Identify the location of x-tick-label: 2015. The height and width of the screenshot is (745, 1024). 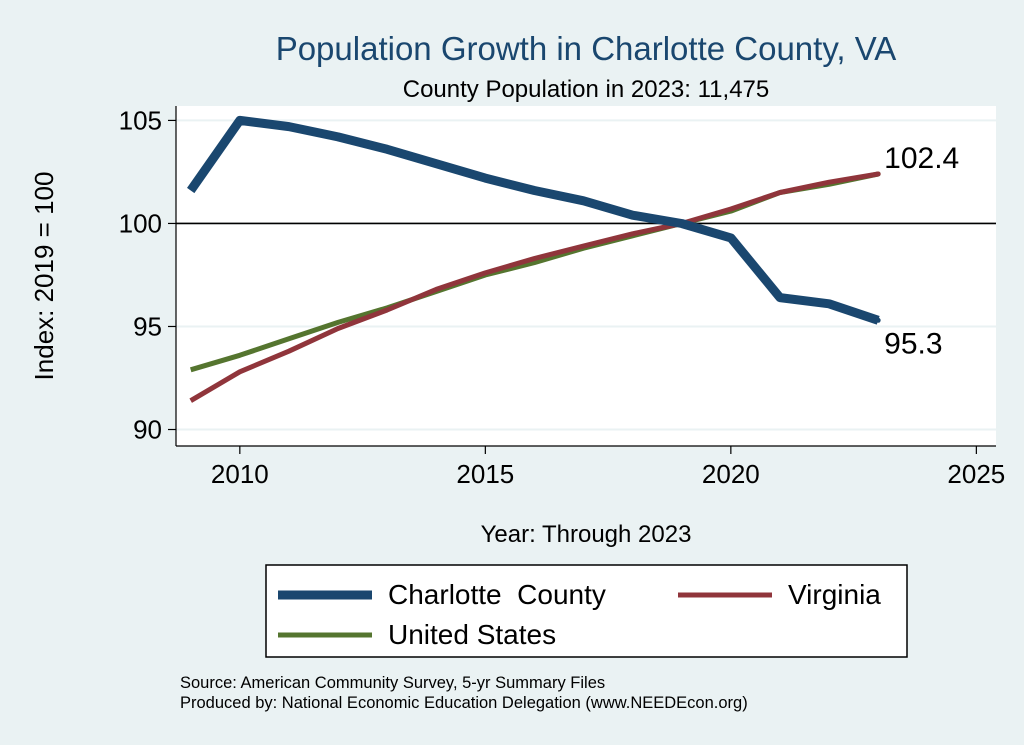
(485, 474).